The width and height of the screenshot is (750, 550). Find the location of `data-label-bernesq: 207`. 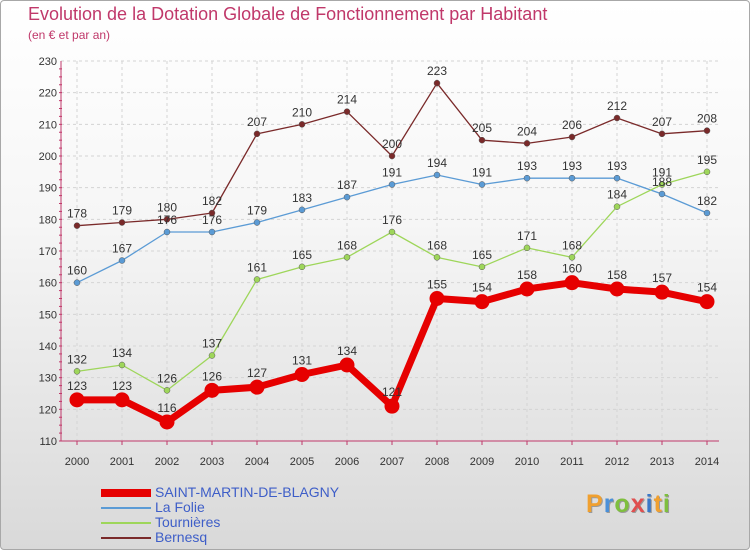

data-label-bernesq: 207 is located at coordinates (257, 122).